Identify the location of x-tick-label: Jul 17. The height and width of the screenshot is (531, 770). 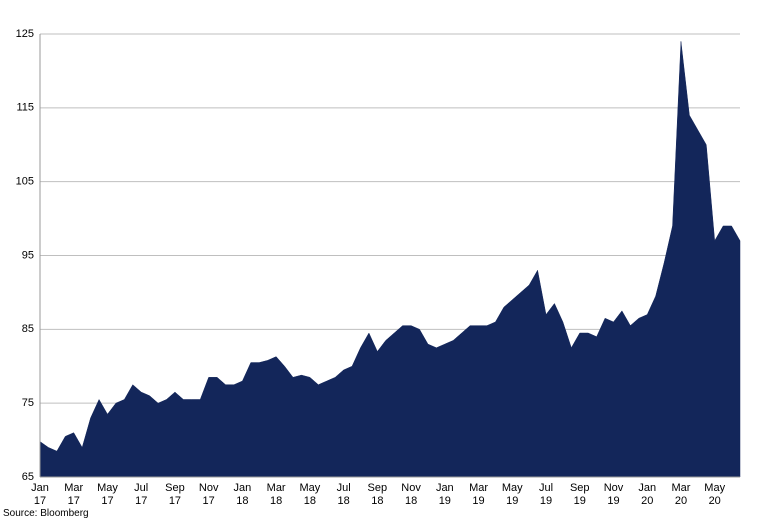
(141, 494).